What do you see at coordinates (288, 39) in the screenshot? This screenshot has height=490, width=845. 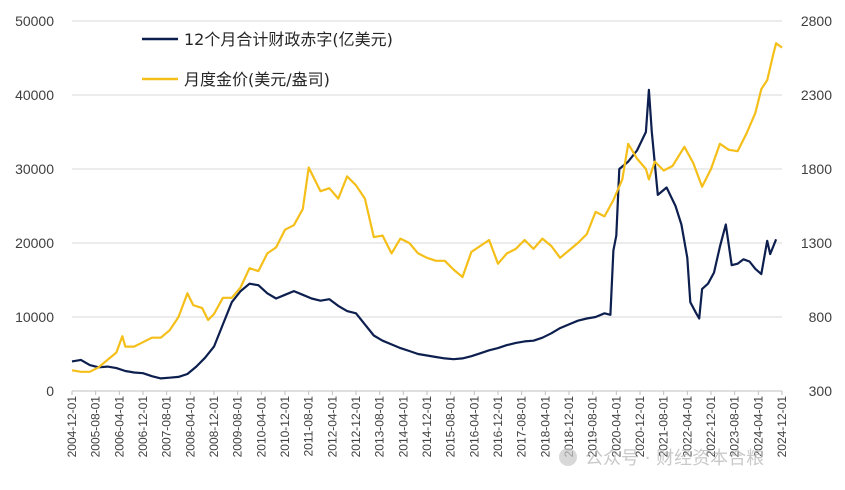 I see `legend-label-deficit: 12个月合计财政赤字(亿美元)` at bounding box center [288, 39].